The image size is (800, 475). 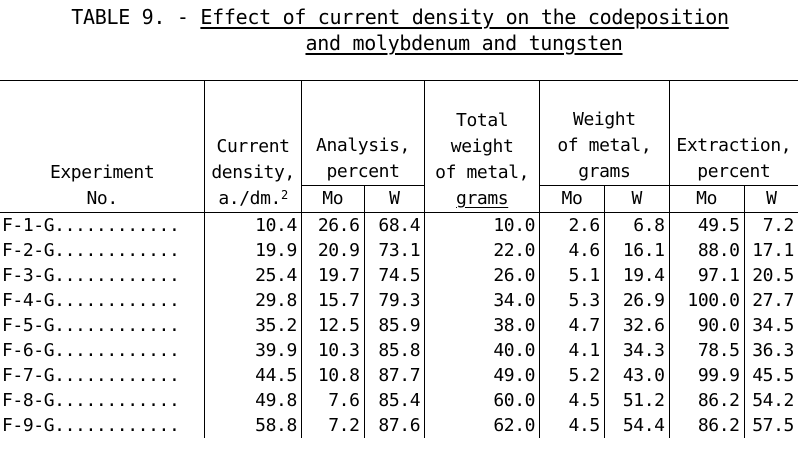 I want to click on cell-an-w: 74.5, so click(x=394, y=275).